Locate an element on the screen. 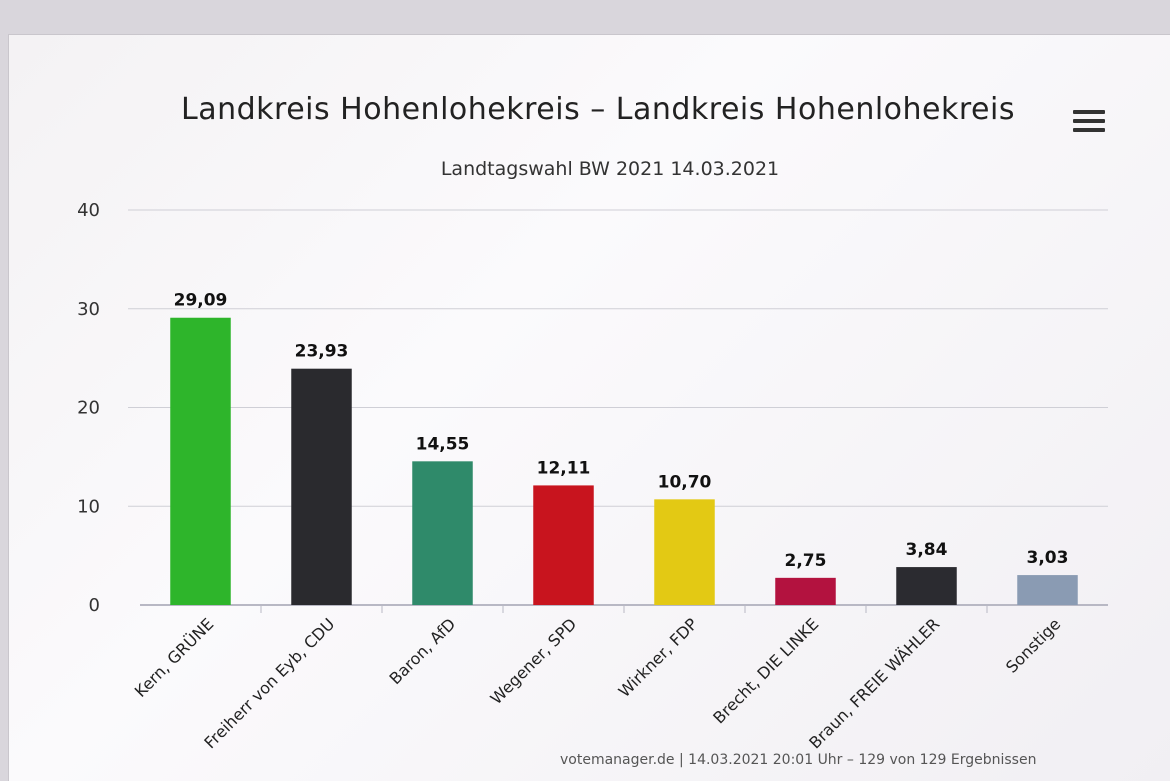  x-category-label: Brecht, DIE LINKE is located at coordinates (765, 670).